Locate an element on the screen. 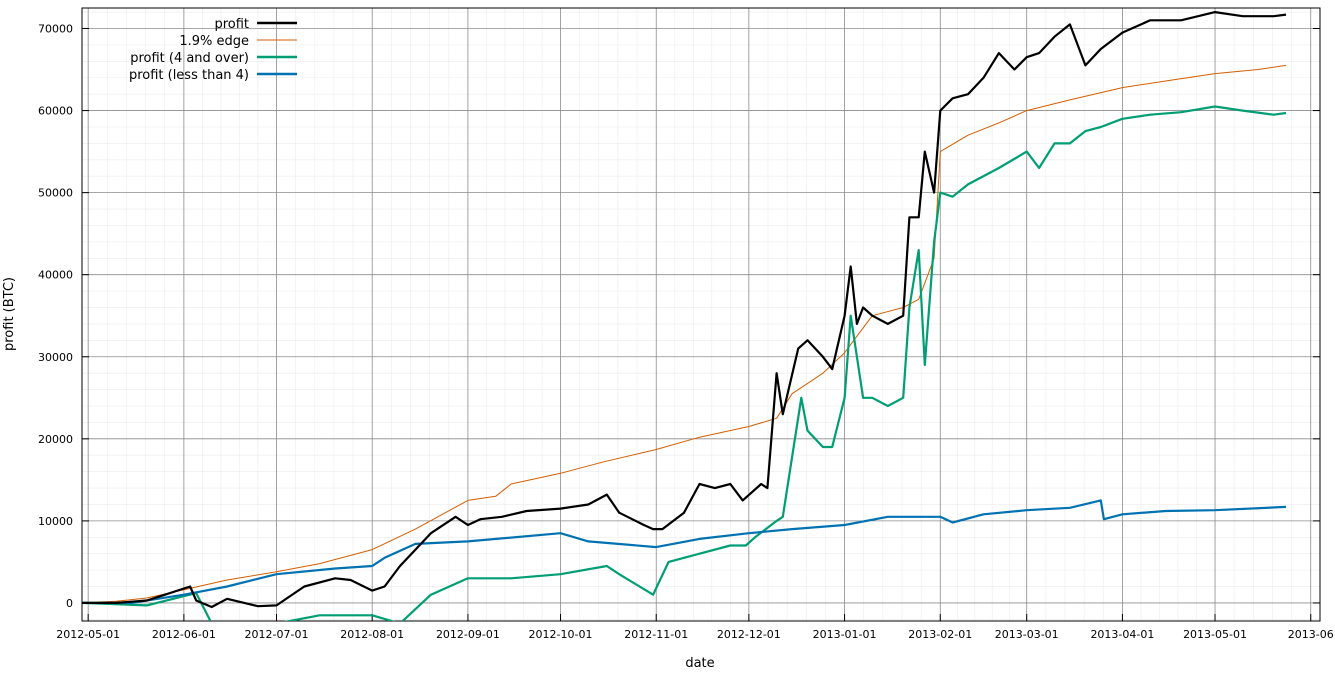 This screenshot has width=1335, height=673. x-tick-label: 2012-07-01 is located at coordinates (277, 634).